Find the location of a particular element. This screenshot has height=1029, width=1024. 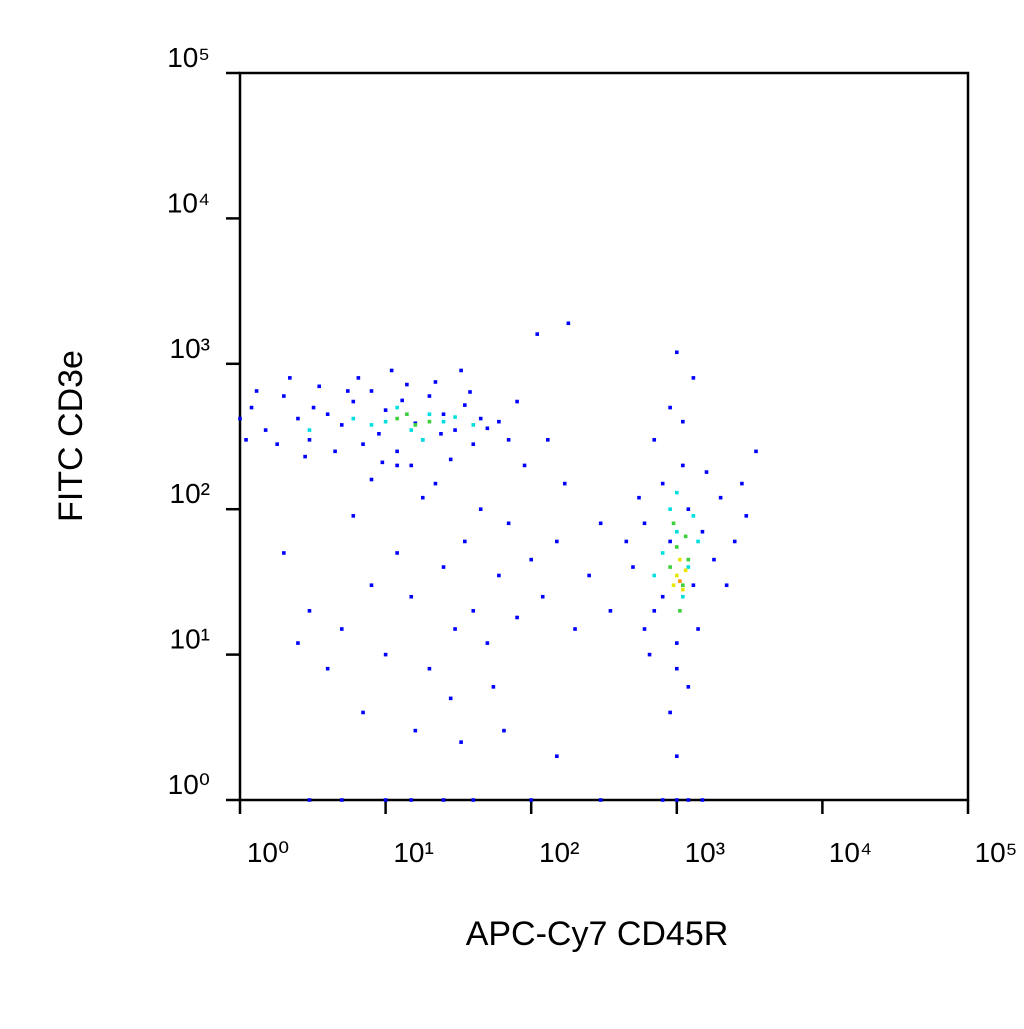

x-tick-label: 10¹ is located at coordinates (413, 852).